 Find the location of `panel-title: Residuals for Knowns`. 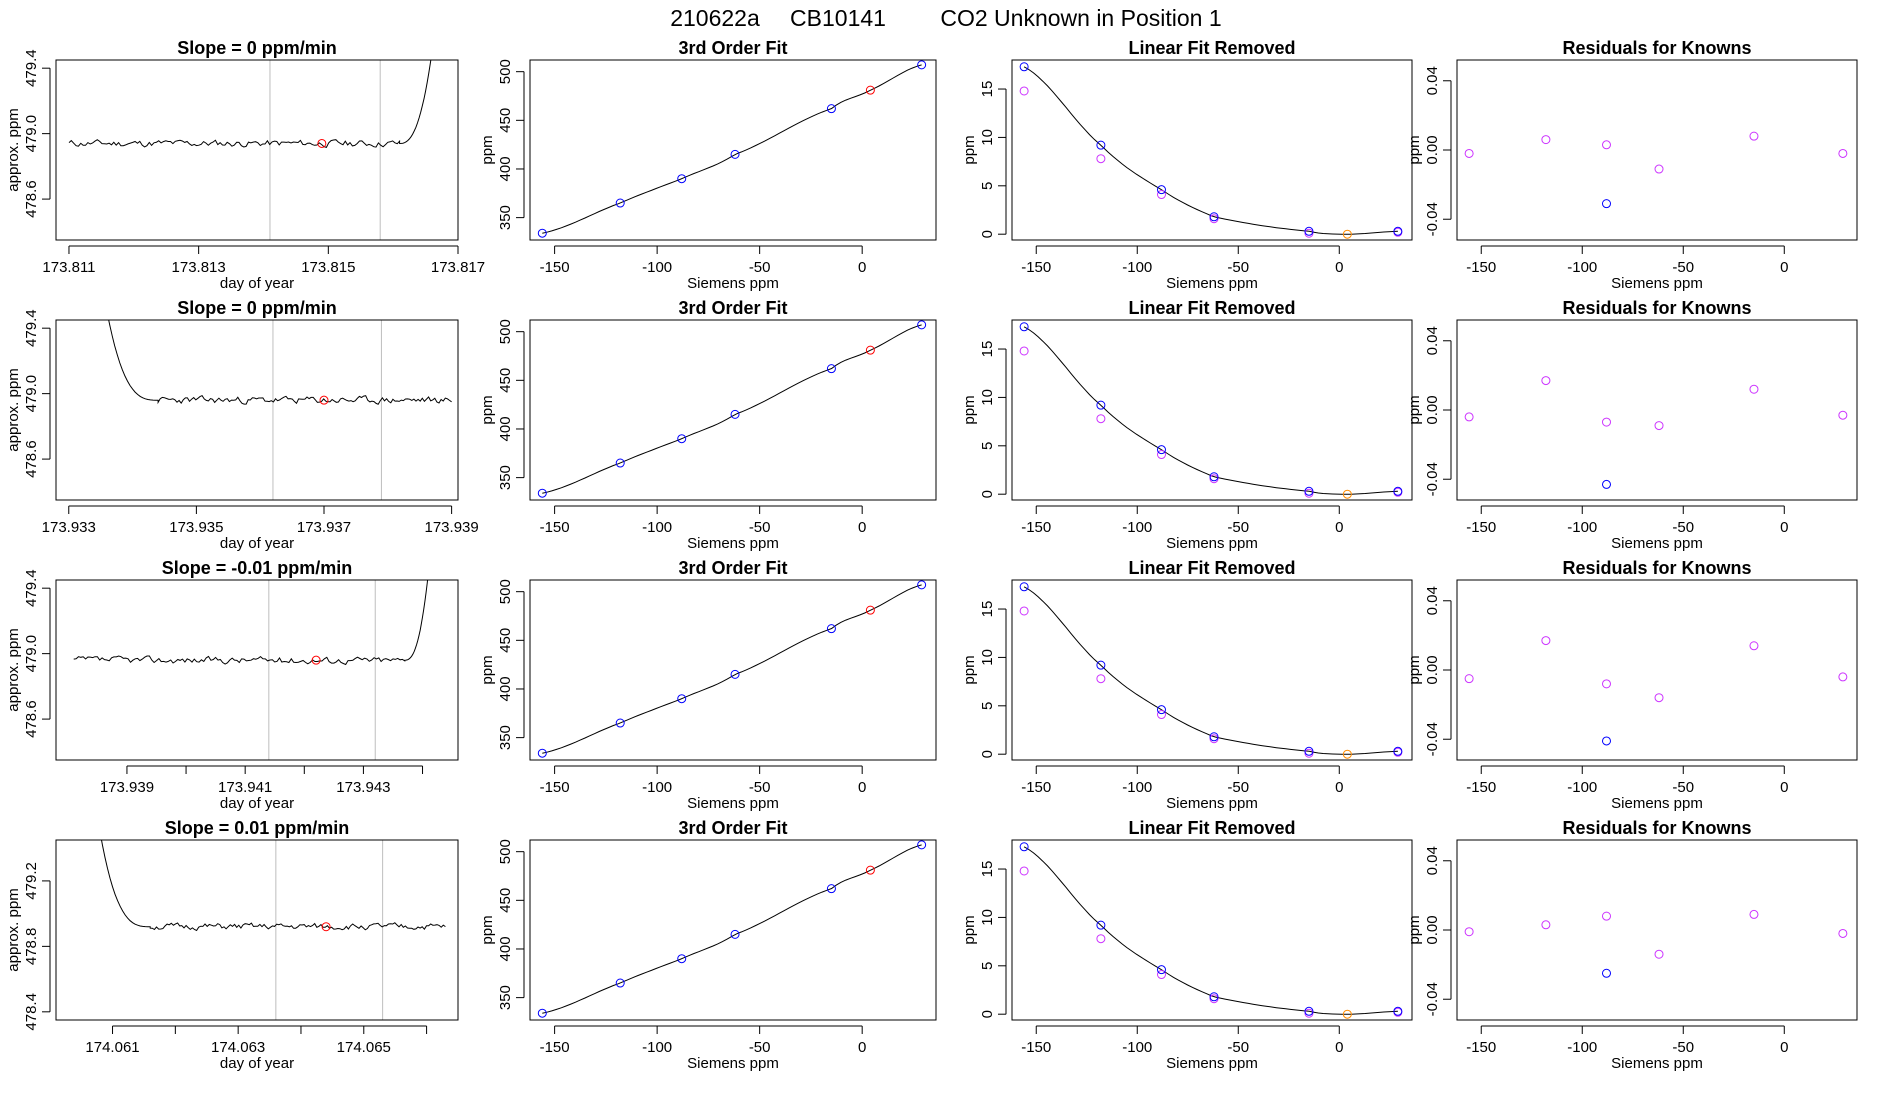

panel-title: Residuals for Knowns is located at coordinates (1656, 568).